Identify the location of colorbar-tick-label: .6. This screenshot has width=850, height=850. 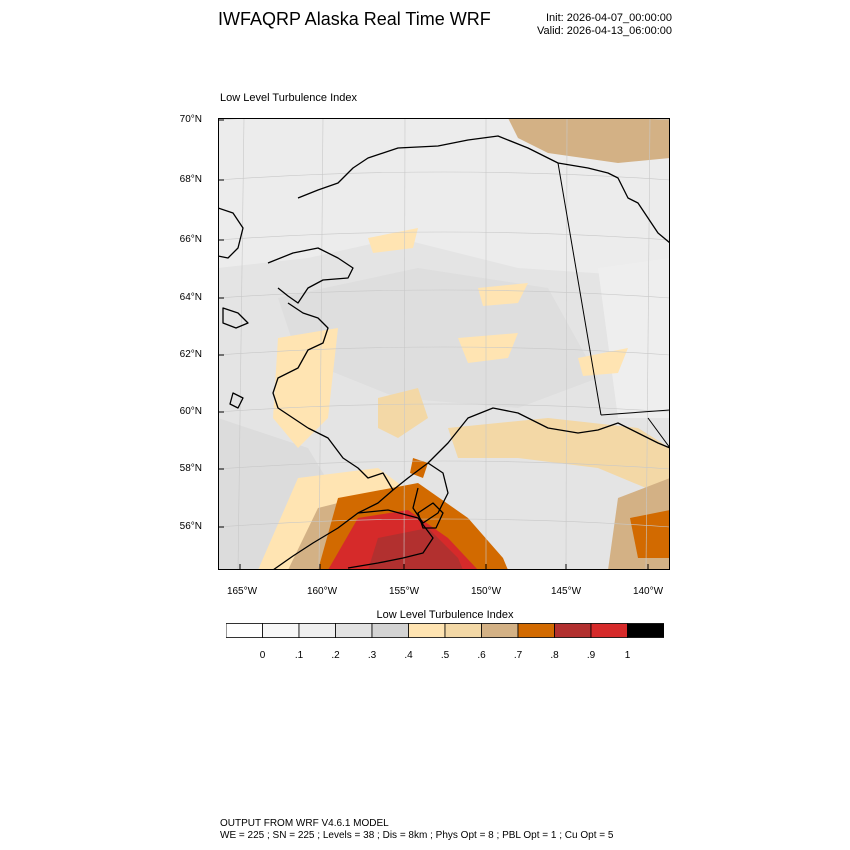
(481, 655).